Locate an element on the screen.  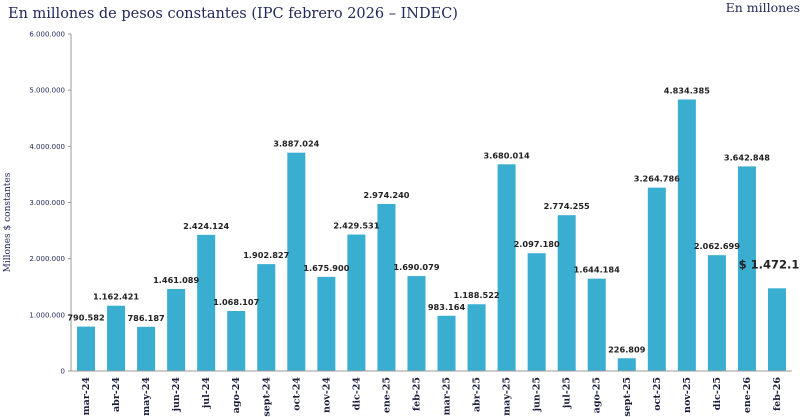
data-label: 2.097.180 is located at coordinates (537, 244).